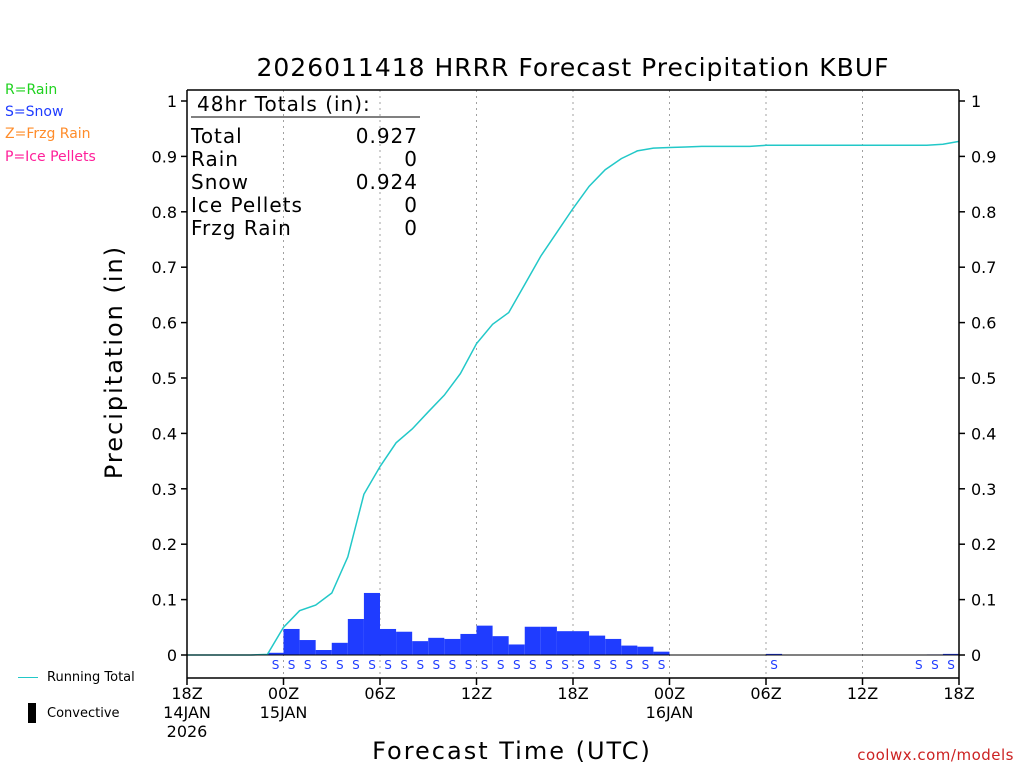  What do you see at coordinates (411, 205) in the screenshot?
I see `totals-value-ice-pellets: 0` at bounding box center [411, 205].